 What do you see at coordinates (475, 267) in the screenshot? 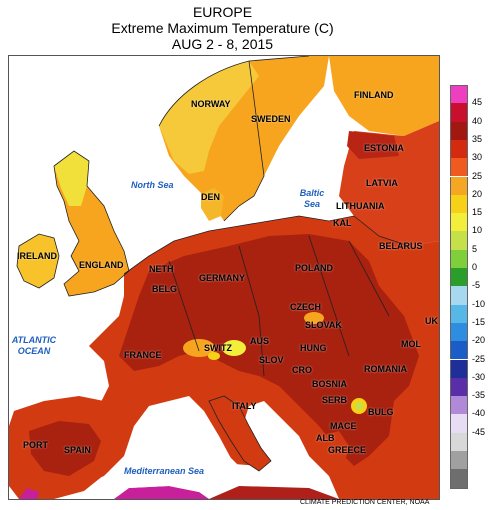
I see `legend-tick-label: 0` at bounding box center [475, 267].